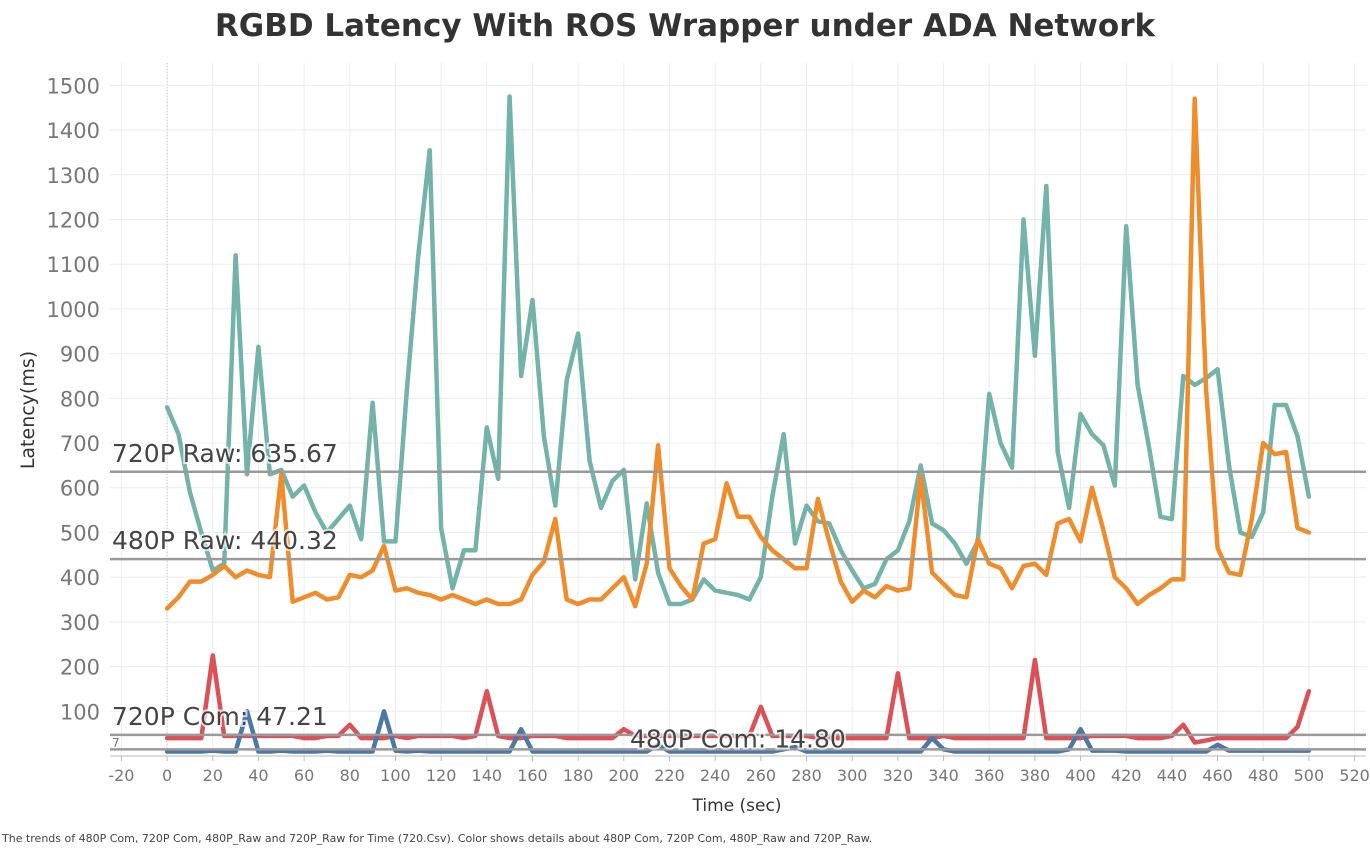 The height and width of the screenshot is (849, 1370). I want to click on y-tick-label: 500, so click(80, 533).